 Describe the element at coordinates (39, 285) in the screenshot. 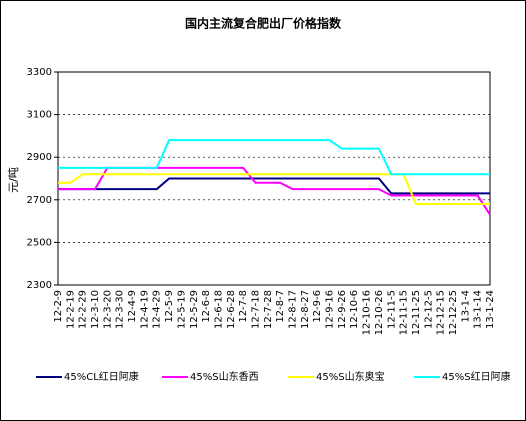

I see `y-tick-label: 2300` at that location.